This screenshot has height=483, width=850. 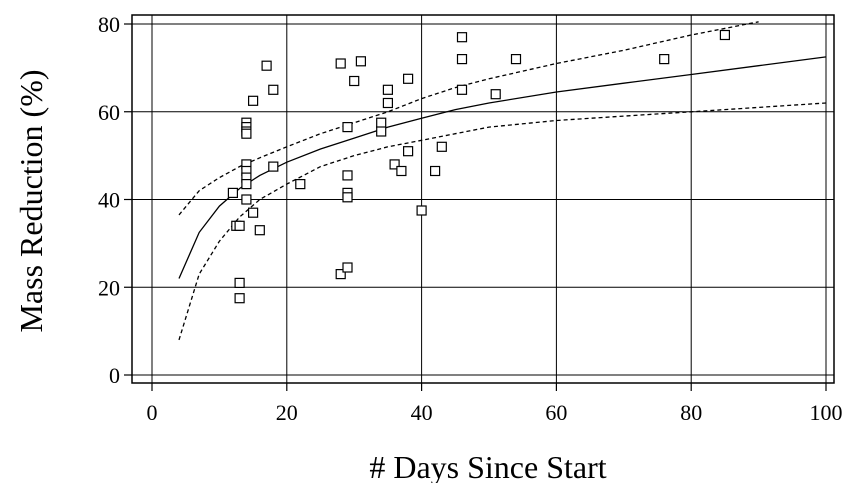 What do you see at coordinates (422, 412) in the screenshot?
I see `x-tick-label: 40` at bounding box center [422, 412].